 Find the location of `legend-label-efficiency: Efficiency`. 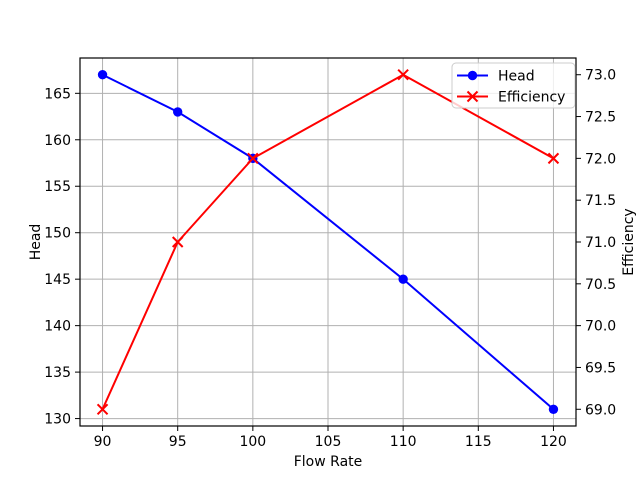

legend-label-efficiency: Efficiency is located at coordinates (531, 98).